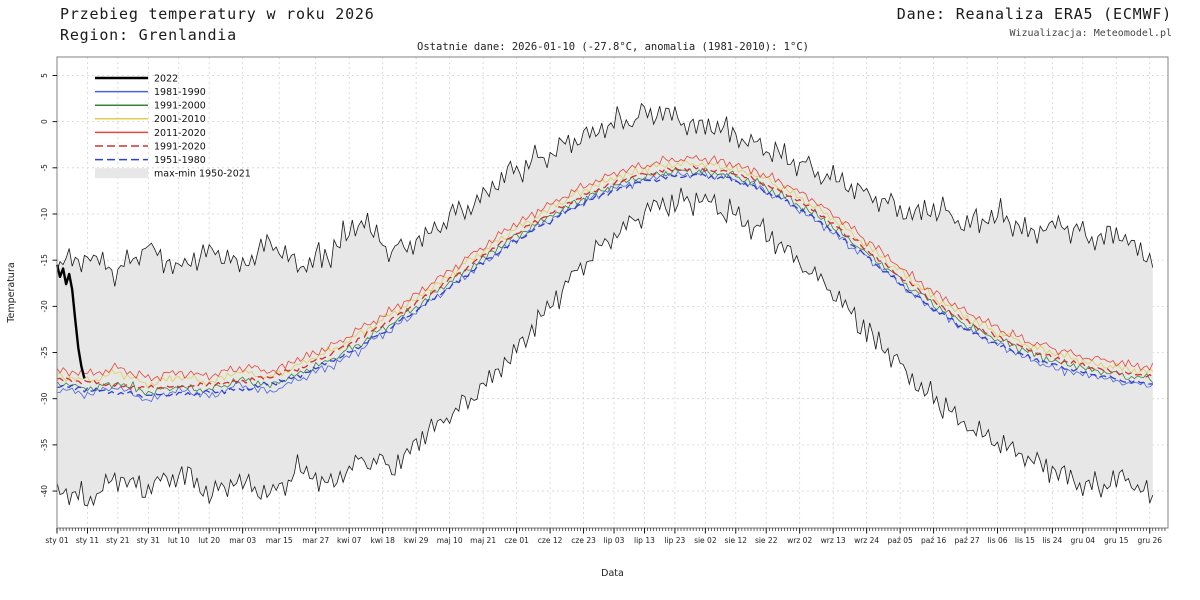 Image resolution: width=1200 pixels, height=600 pixels. What do you see at coordinates (70, 321) in the screenshot?
I see `series-line-2022` at bounding box center [70, 321].